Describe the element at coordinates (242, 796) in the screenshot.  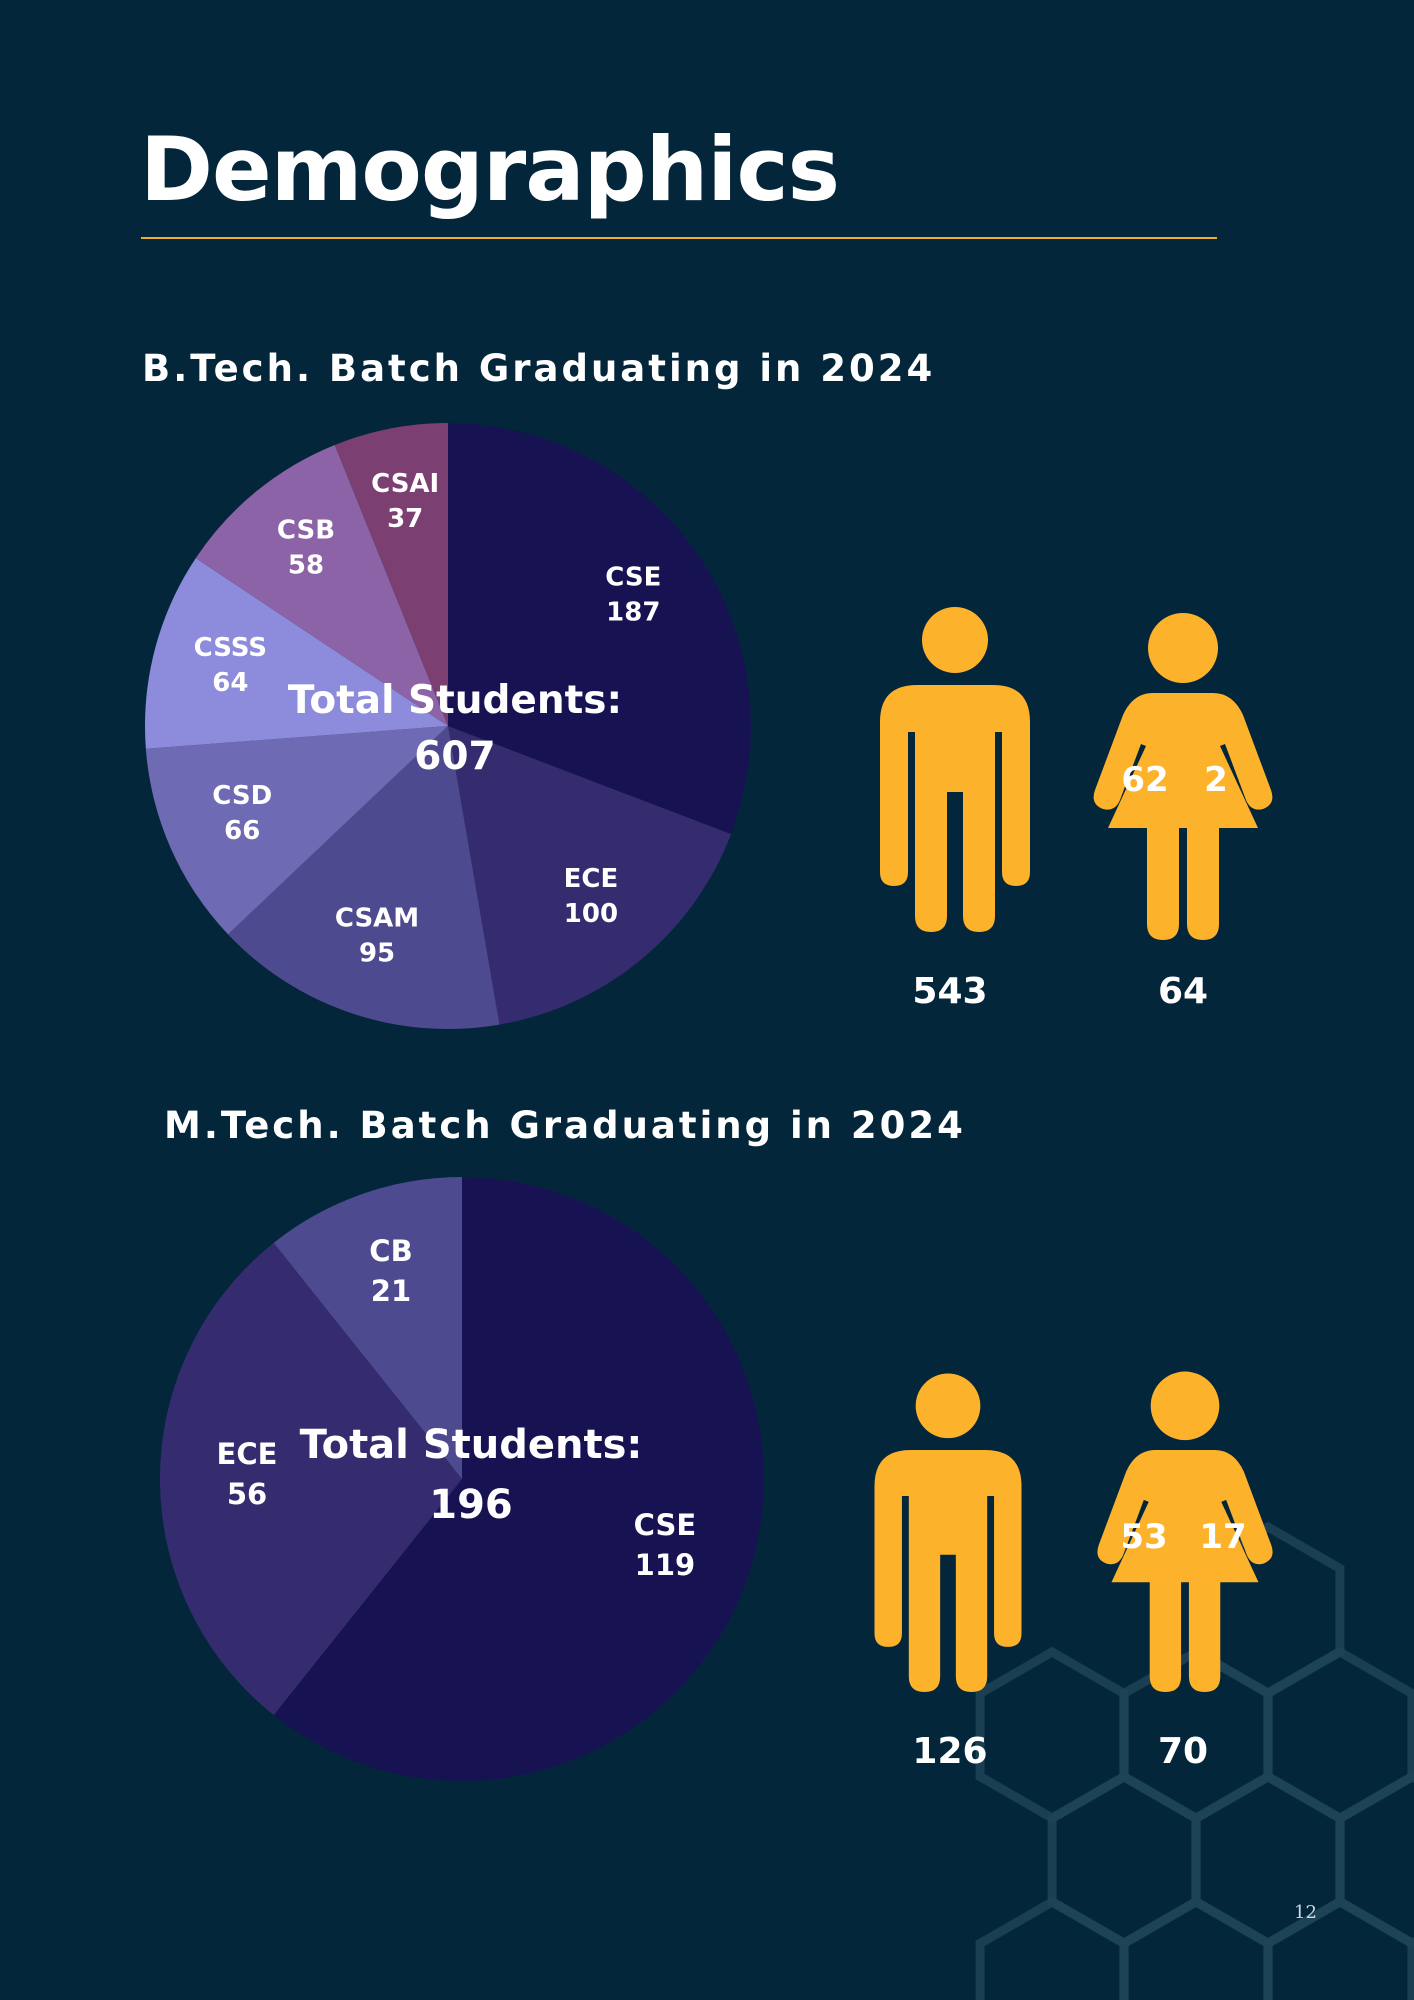
I see `pie-label-csd: CSD` at that location.